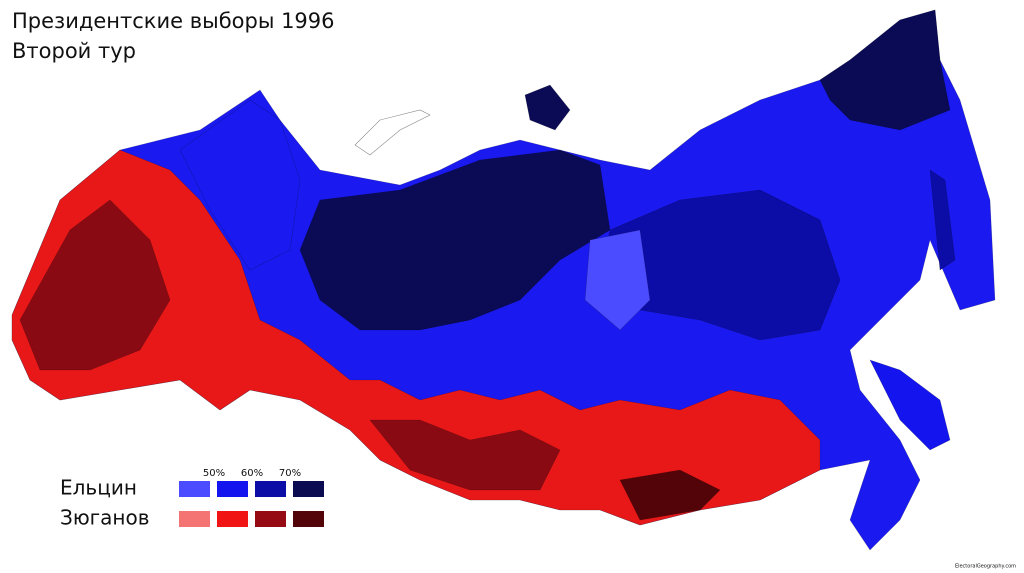 The image size is (1024, 573). What do you see at coordinates (105, 518) in the screenshot?
I see `legend-label: Зюганов` at bounding box center [105, 518].